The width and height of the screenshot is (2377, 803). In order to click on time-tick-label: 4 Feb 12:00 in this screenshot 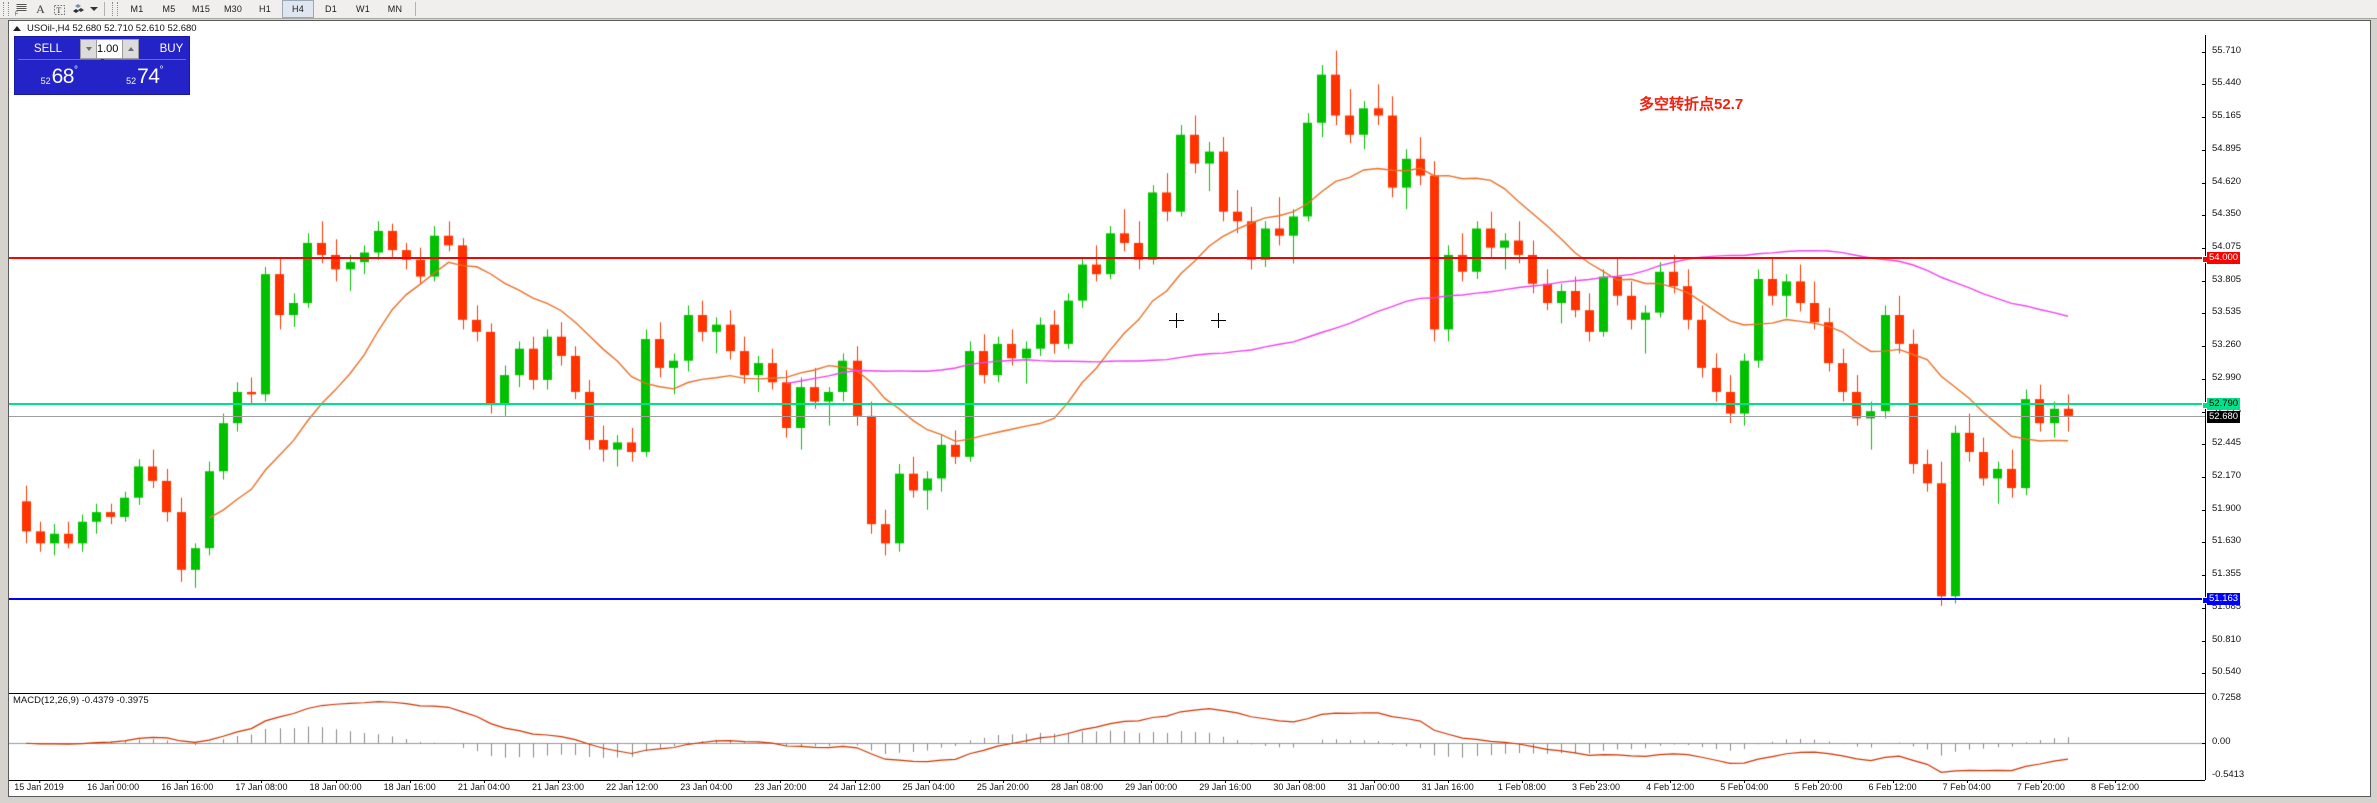, I will do `click(1670, 786)`.